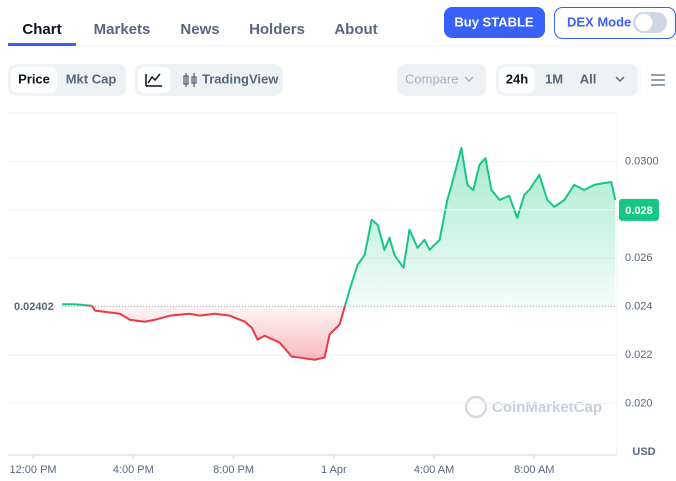 The width and height of the screenshot is (676, 481). I want to click on price-label: Price, so click(34, 78).